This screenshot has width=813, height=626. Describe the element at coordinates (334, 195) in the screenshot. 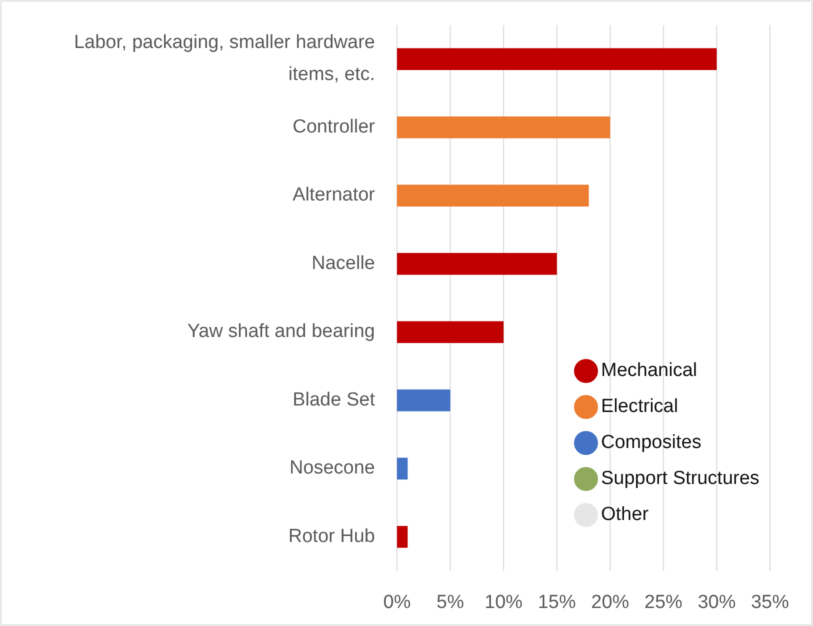

I see `y-tick-label: Alternator` at that location.